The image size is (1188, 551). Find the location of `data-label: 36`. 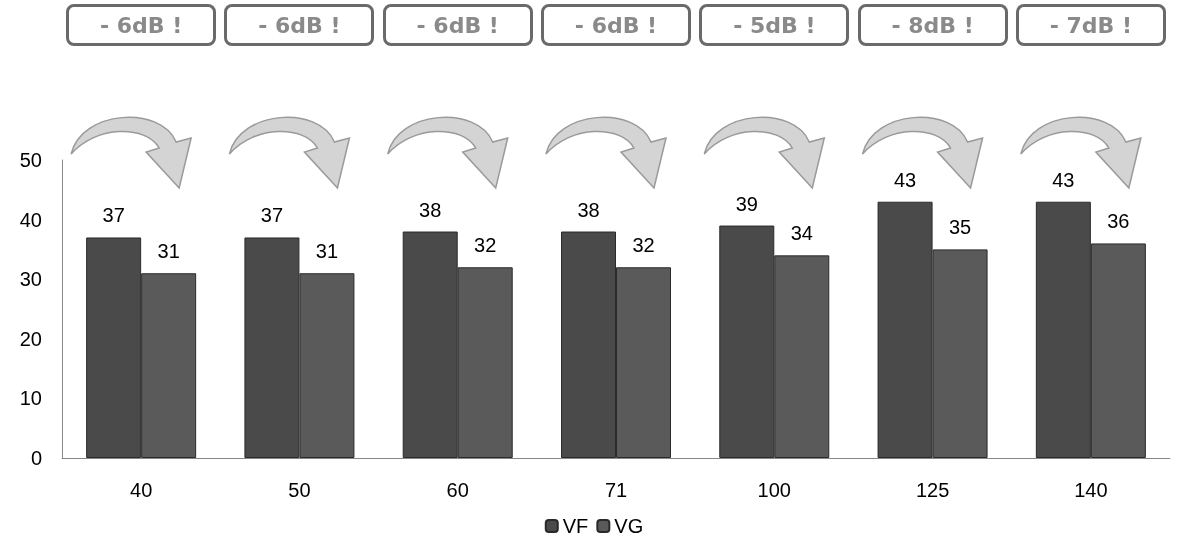

data-label: 36 is located at coordinates (1118, 221).